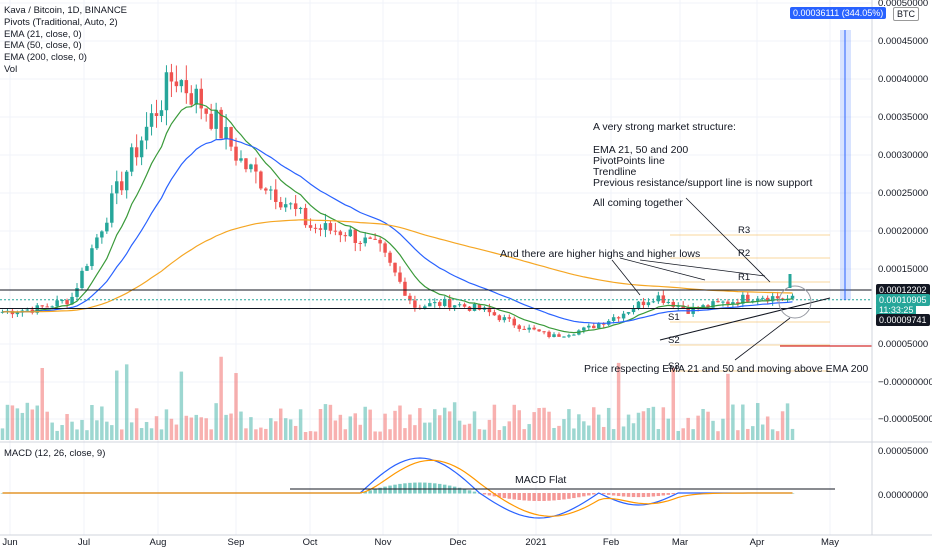 This screenshot has height=550, width=932. I want to click on ema21-indicator-label: EMA (21, close, 0), so click(43, 34).